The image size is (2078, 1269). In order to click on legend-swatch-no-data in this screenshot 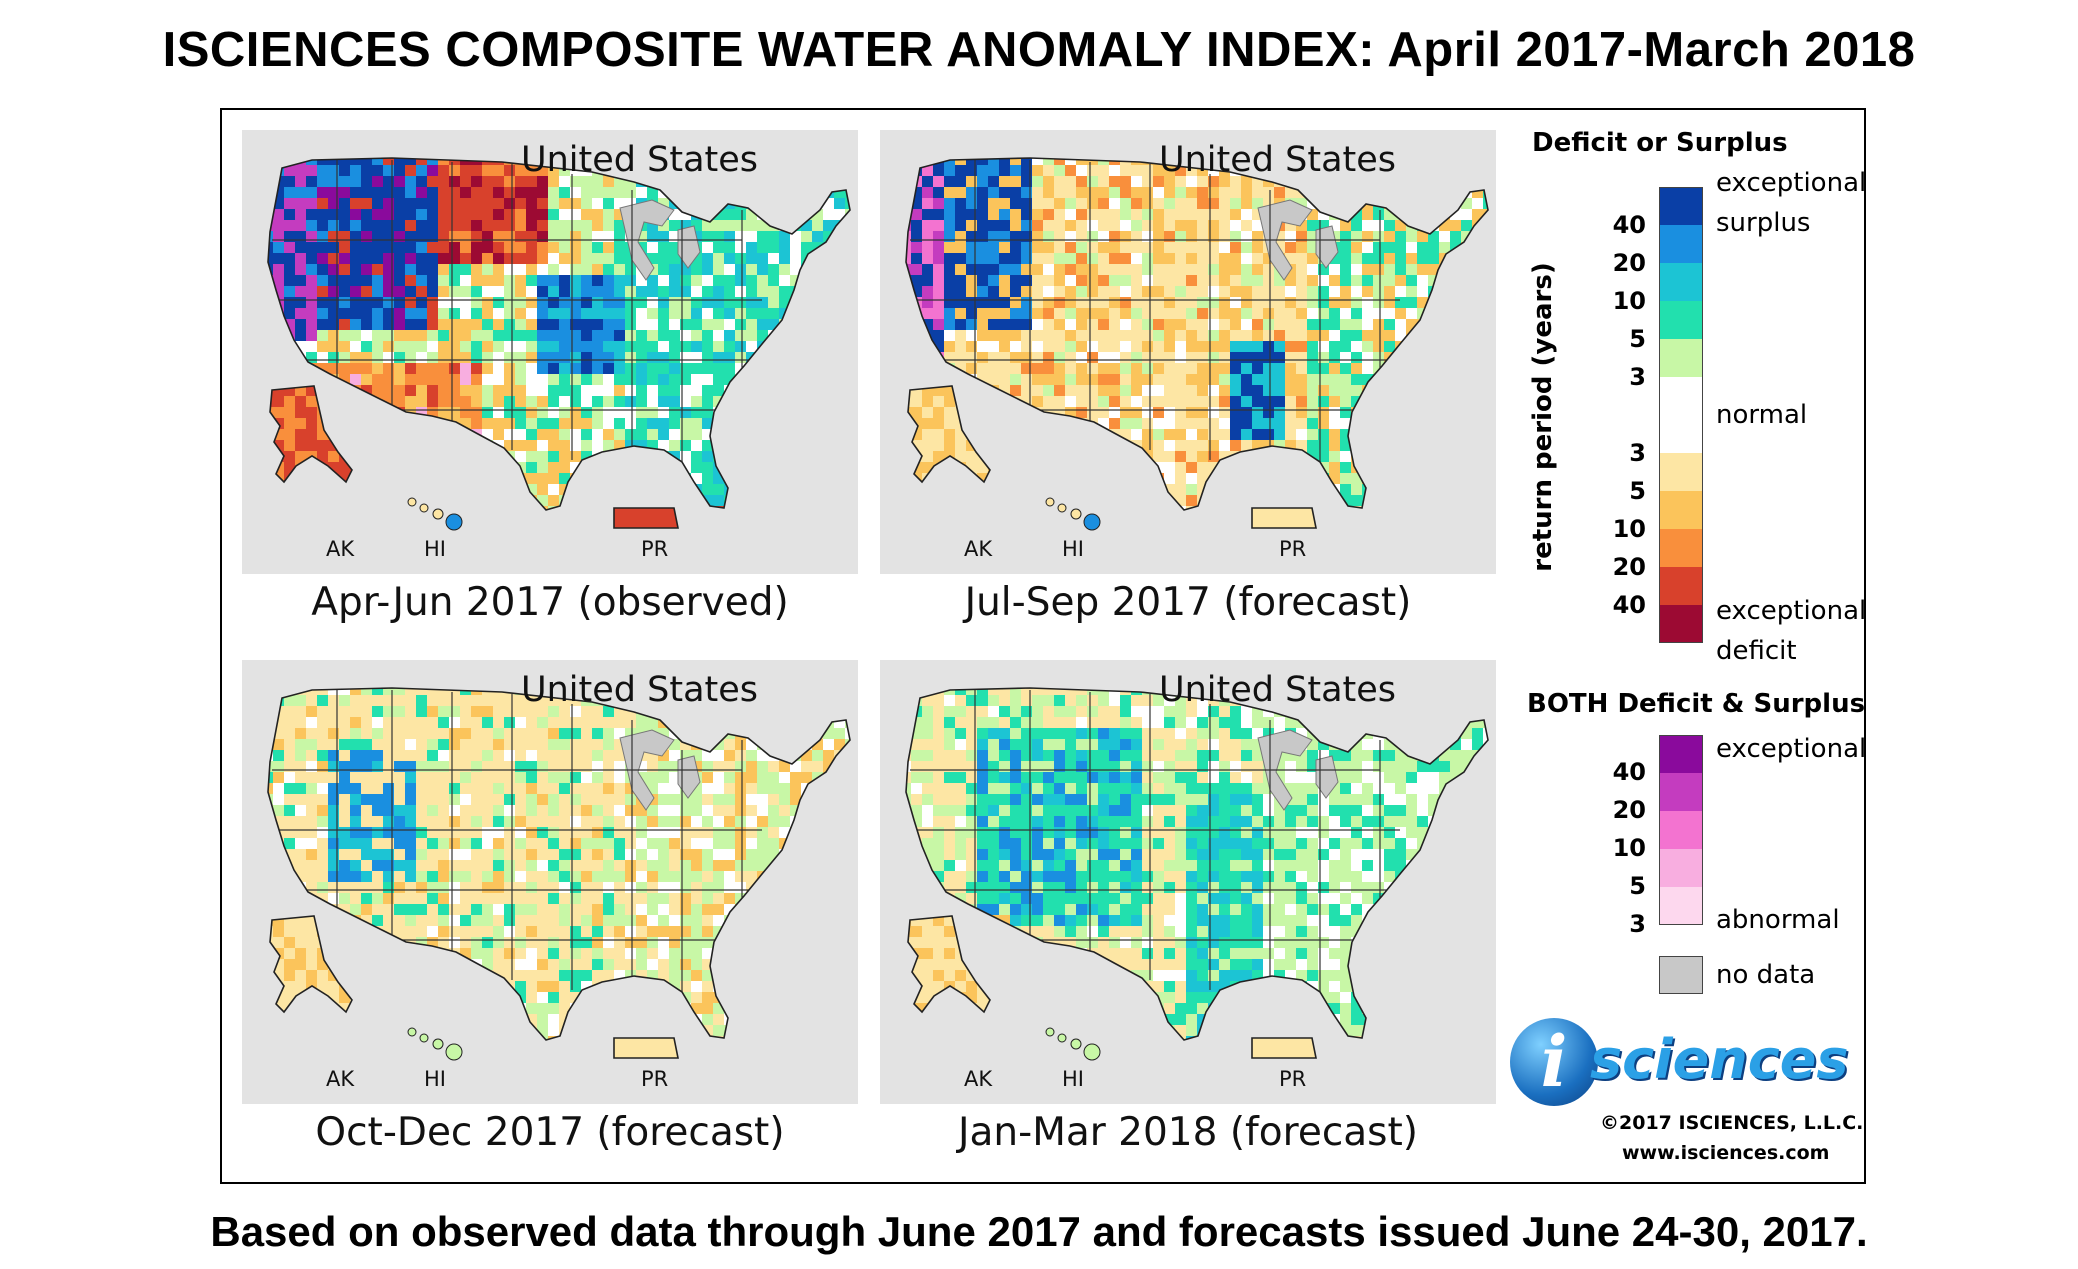, I will do `click(1681, 975)`.